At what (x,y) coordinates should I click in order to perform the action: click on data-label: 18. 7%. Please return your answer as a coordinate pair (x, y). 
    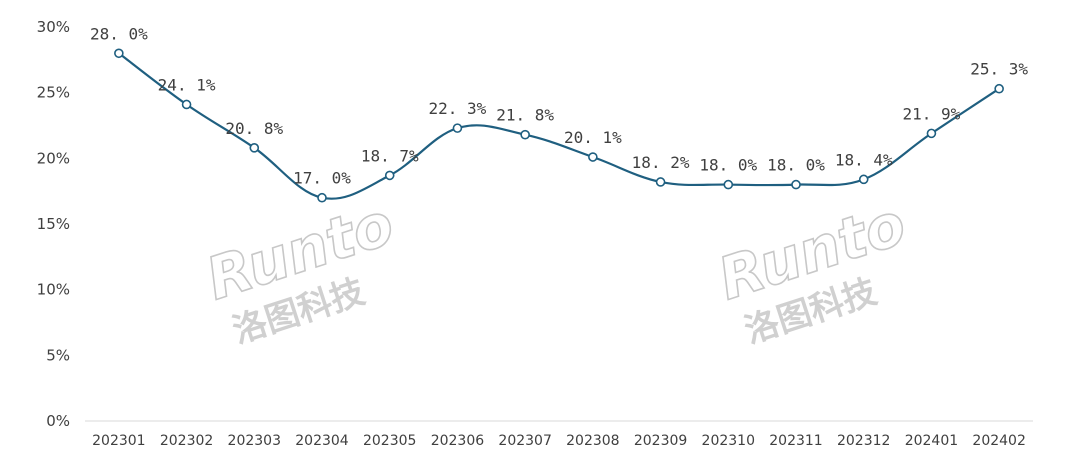
    Looking at the image, I should click on (390, 155).